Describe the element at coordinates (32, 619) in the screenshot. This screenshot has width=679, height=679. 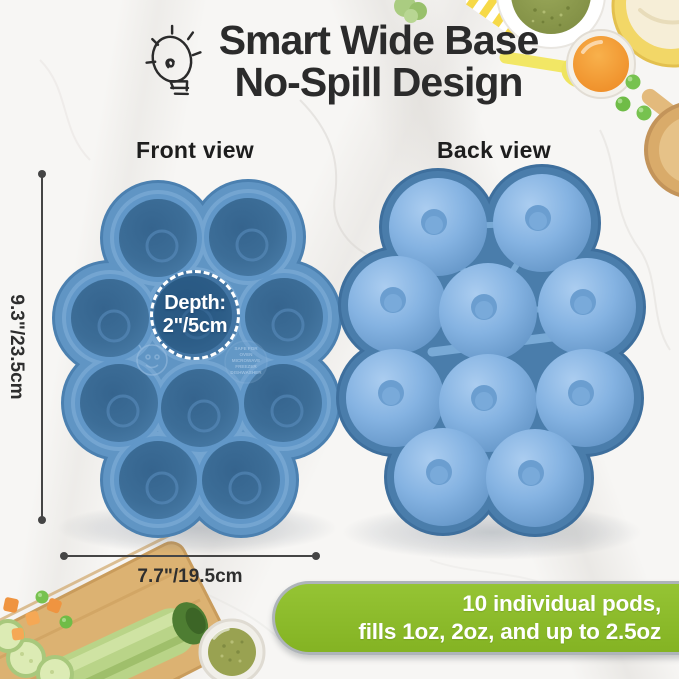
I see `carrot-cubes` at that location.